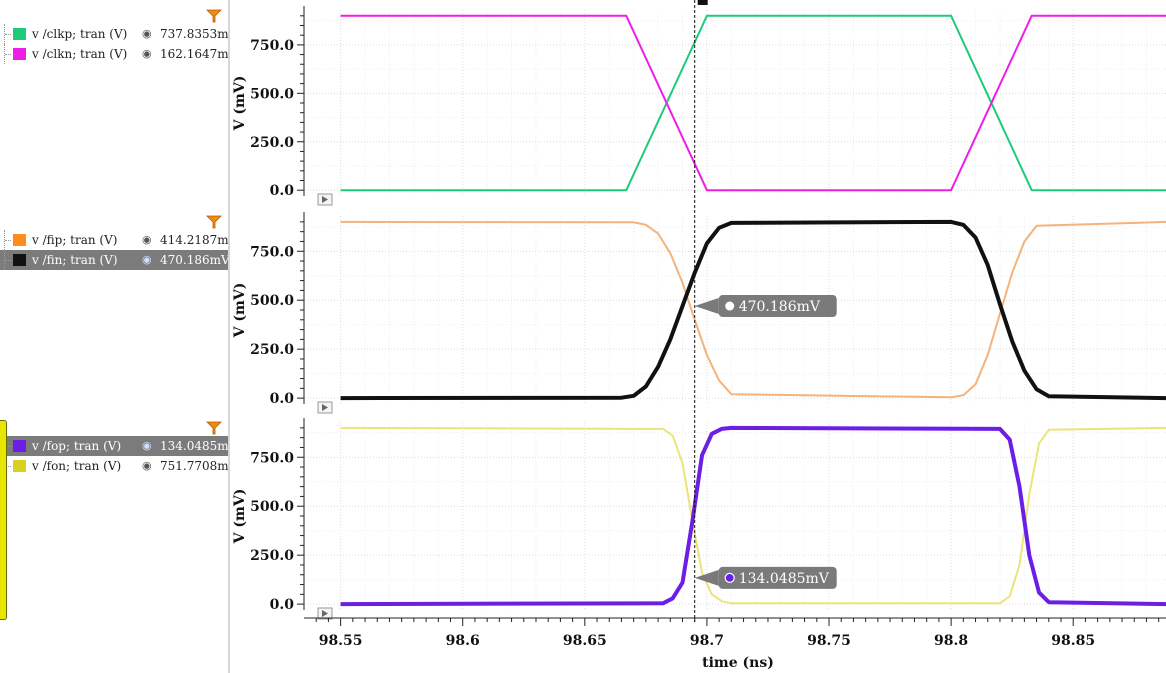 The width and height of the screenshot is (1166, 673). What do you see at coordinates (194, 240) in the screenshot?
I see `signal-cursor-value: 414.2187m` at bounding box center [194, 240].